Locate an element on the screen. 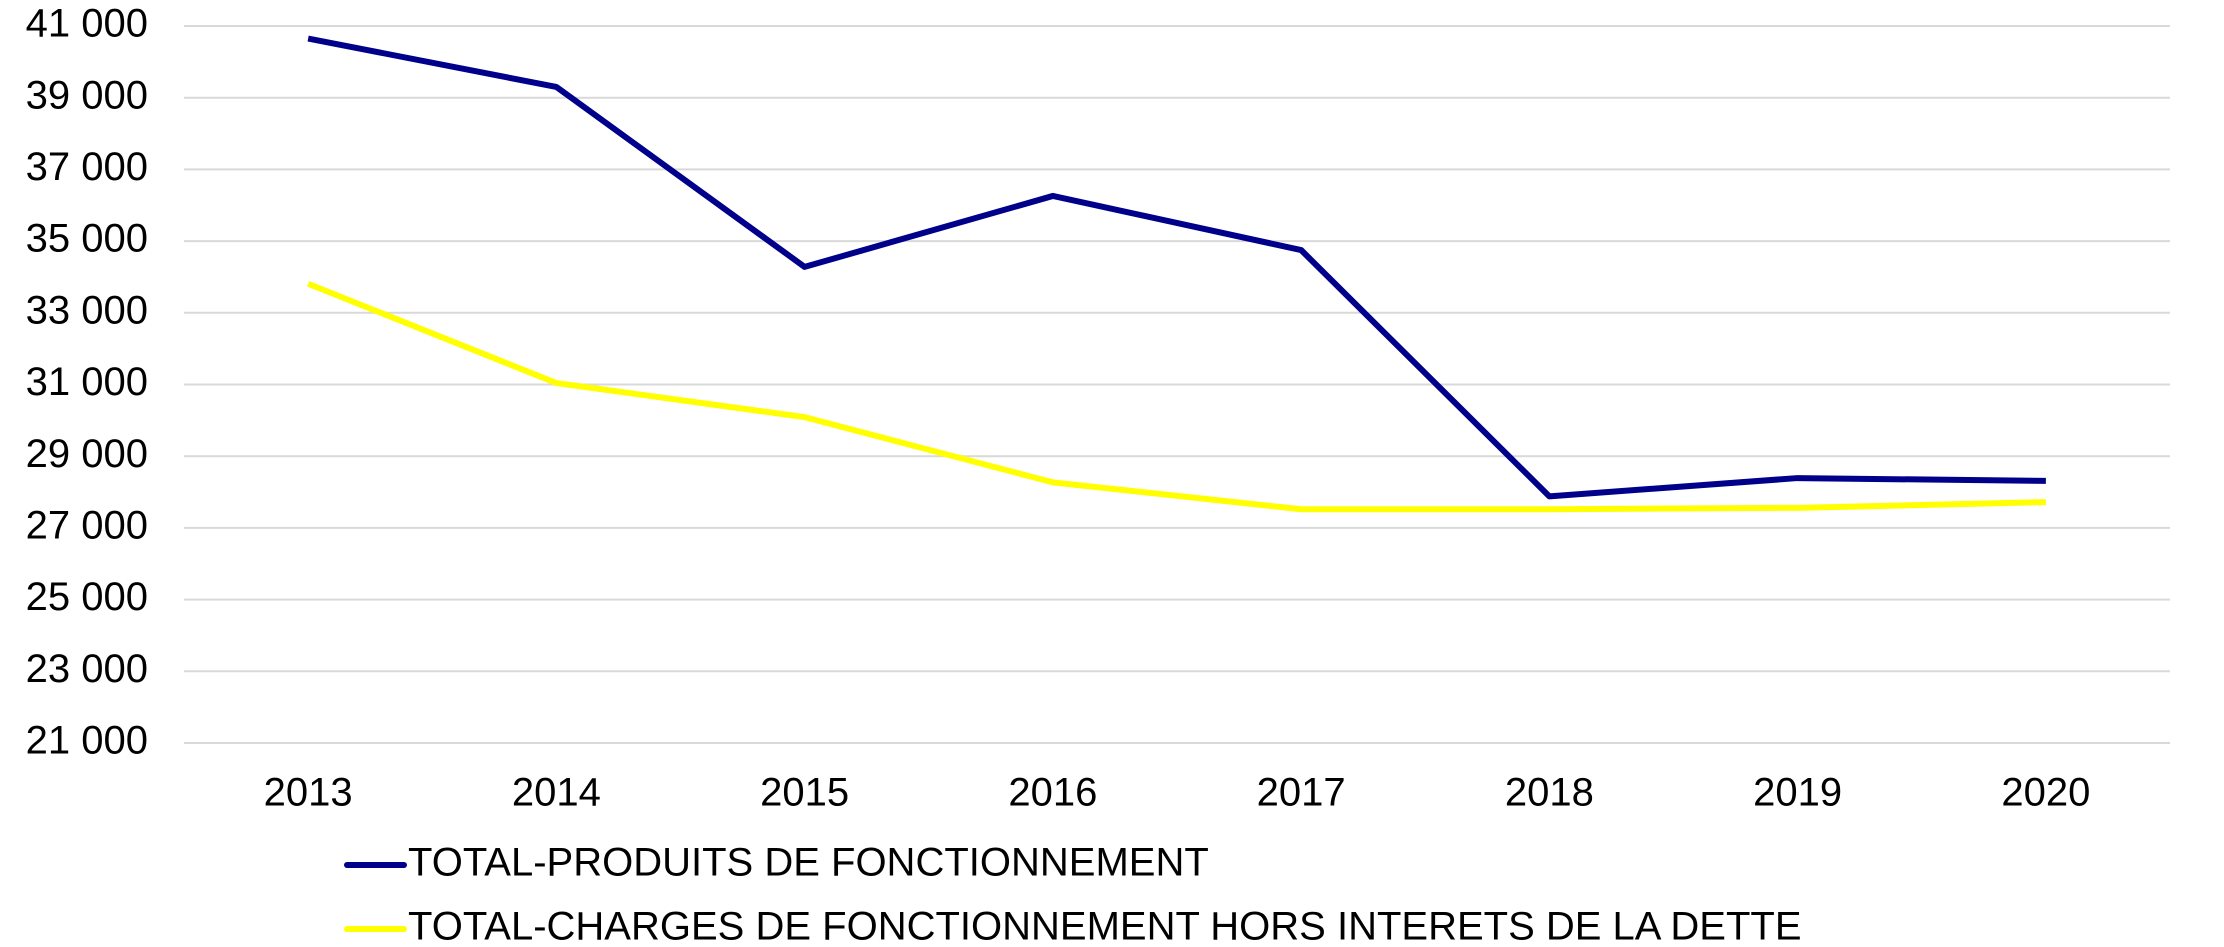 This screenshot has height=947, width=2224. y-tick-label: 35 000 is located at coordinates (87, 239).